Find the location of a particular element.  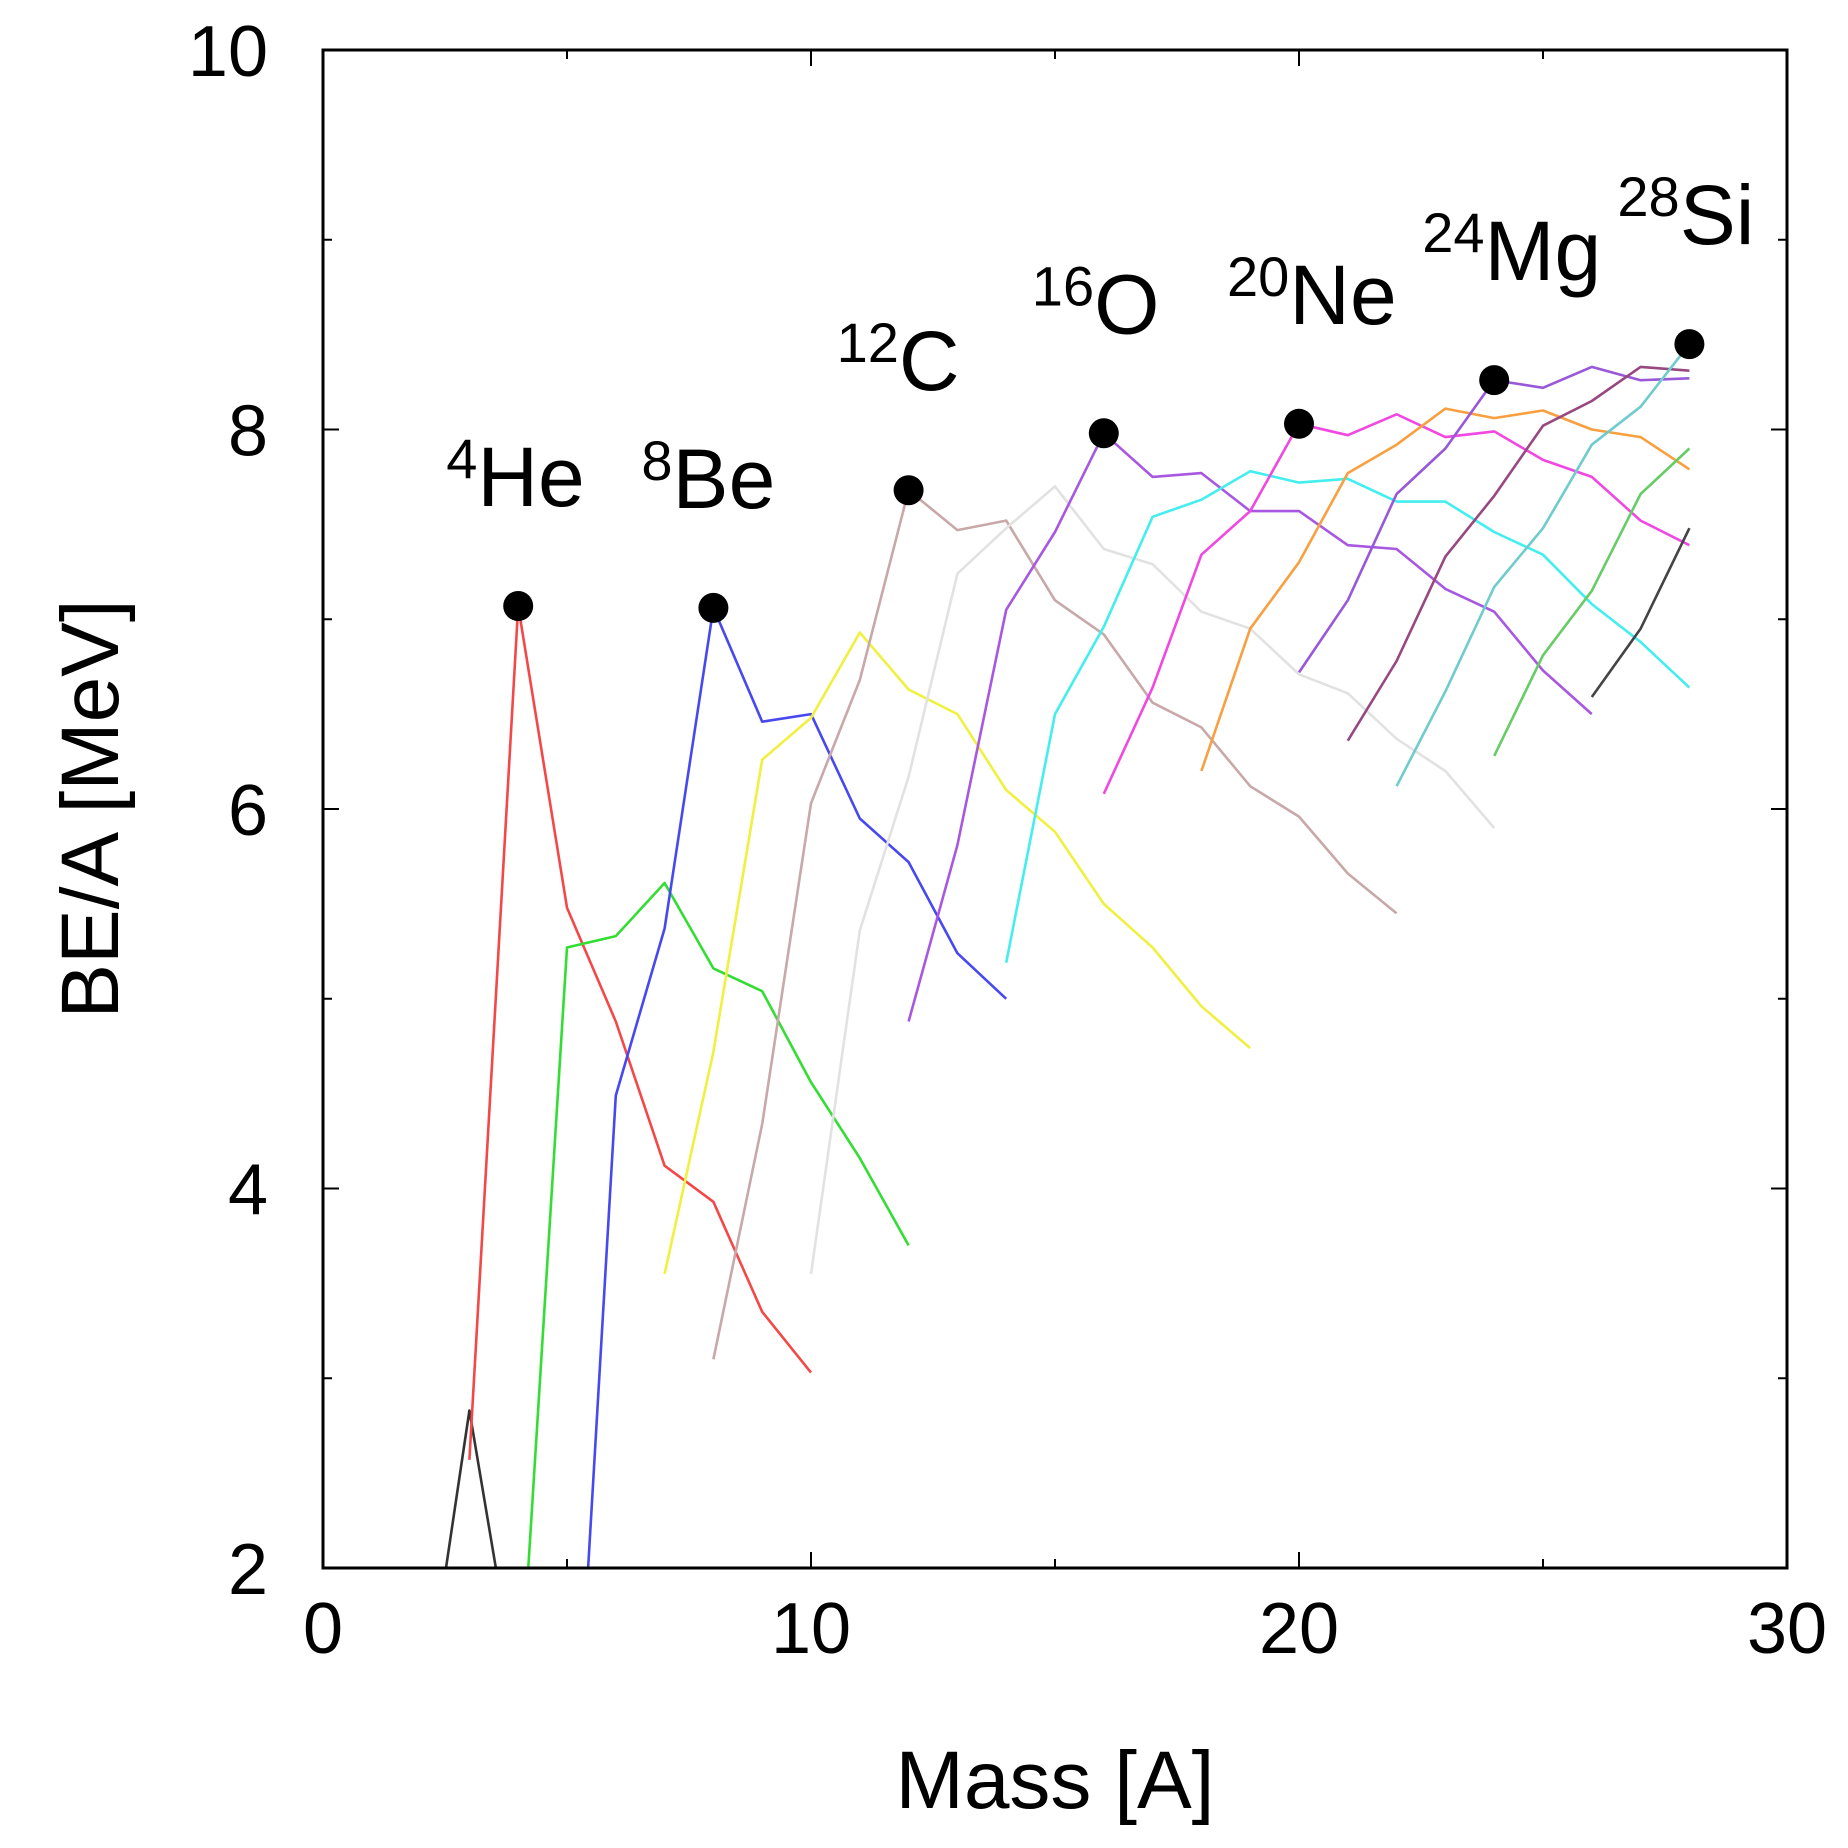

series-line-h is located at coordinates (471, 1488).